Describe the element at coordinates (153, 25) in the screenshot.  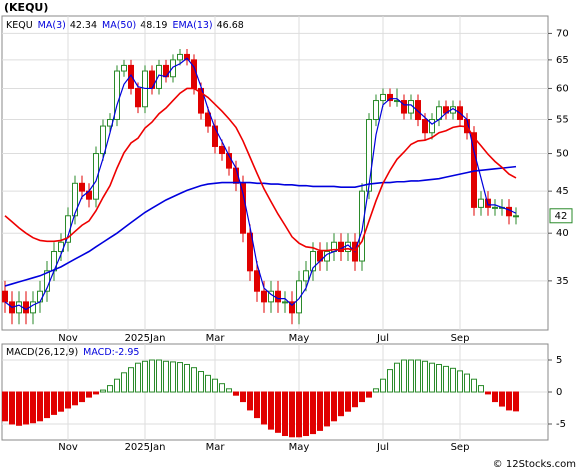
I see `legend-value: 48.19` at that location.